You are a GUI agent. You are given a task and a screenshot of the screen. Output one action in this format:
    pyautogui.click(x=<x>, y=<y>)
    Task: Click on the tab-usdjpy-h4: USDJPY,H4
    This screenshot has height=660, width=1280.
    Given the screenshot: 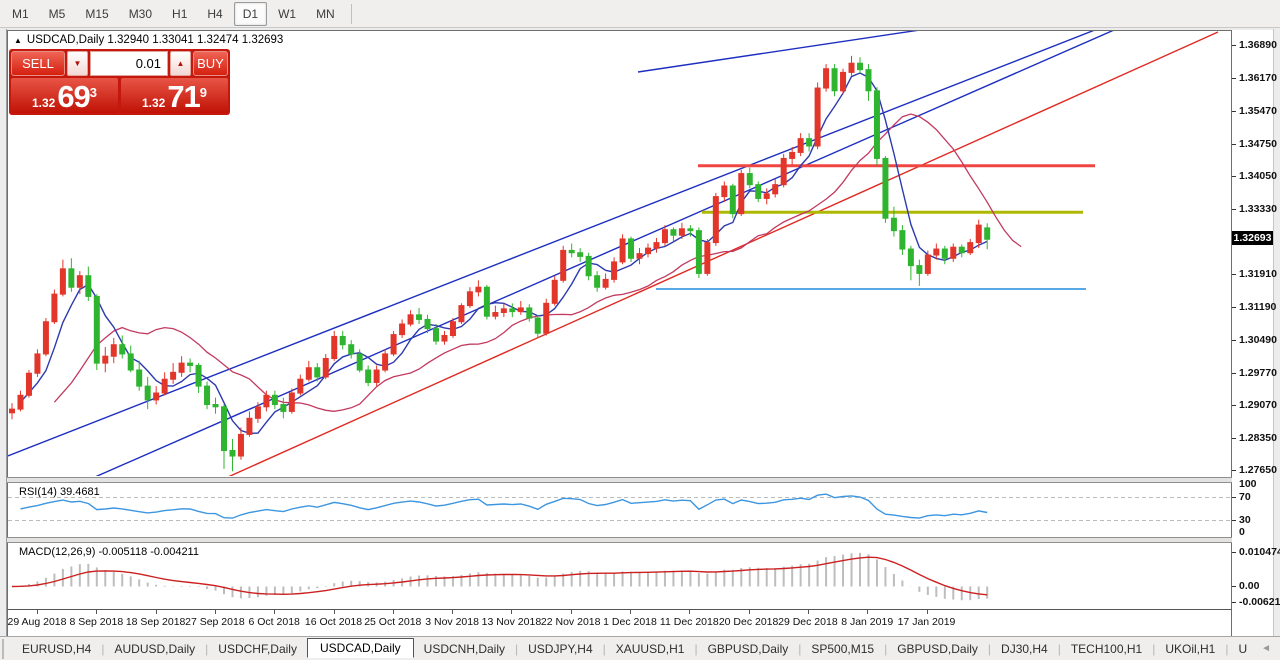 What is the action you would take?
    pyautogui.click(x=560, y=648)
    